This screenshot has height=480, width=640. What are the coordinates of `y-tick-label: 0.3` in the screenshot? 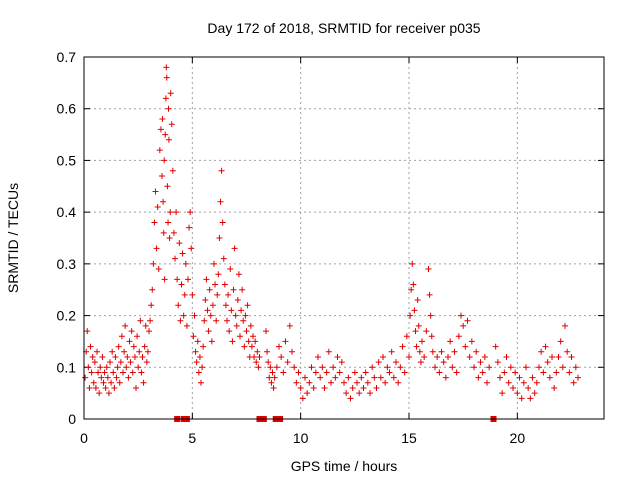 It's located at (67, 264).